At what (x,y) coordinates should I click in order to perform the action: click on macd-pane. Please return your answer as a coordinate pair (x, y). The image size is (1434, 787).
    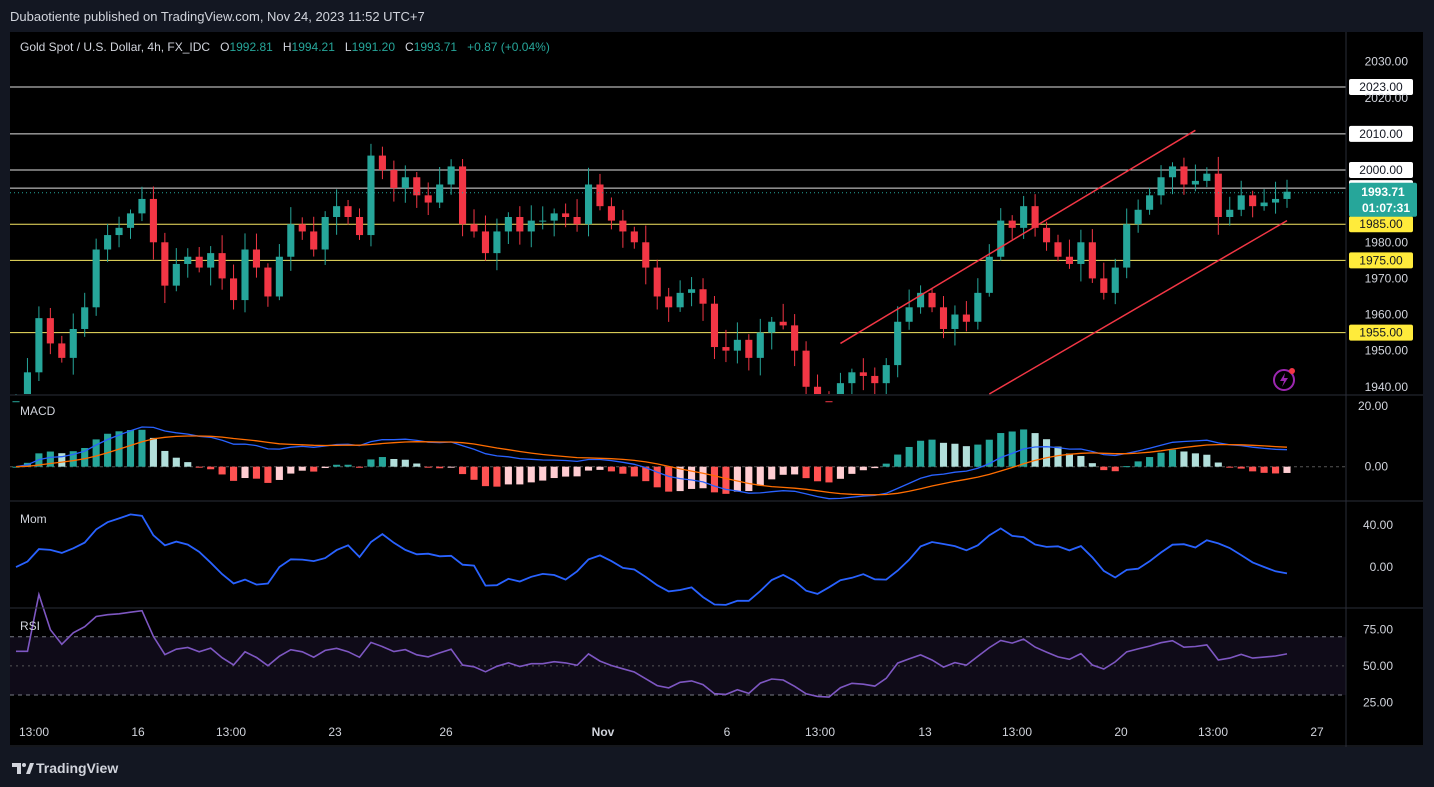
    Looking at the image, I should click on (678, 463).